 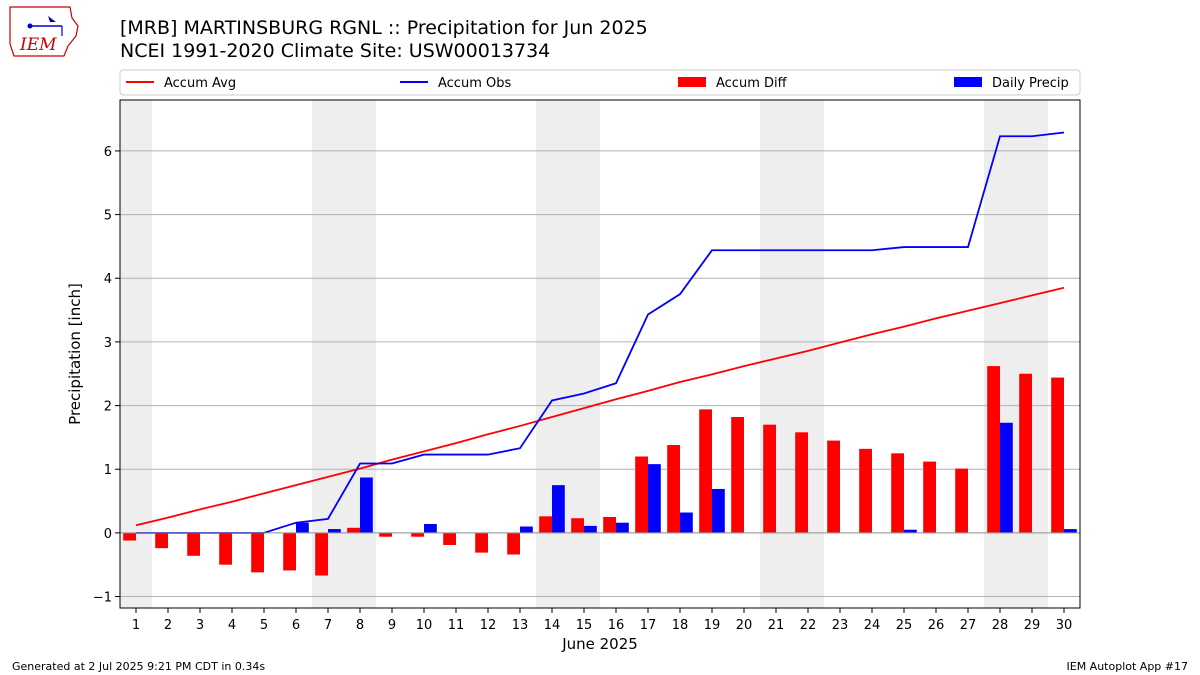 What do you see at coordinates (108, 534) in the screenshot?
I see `y-tick-label: 0` at bounding box center [108, 534].